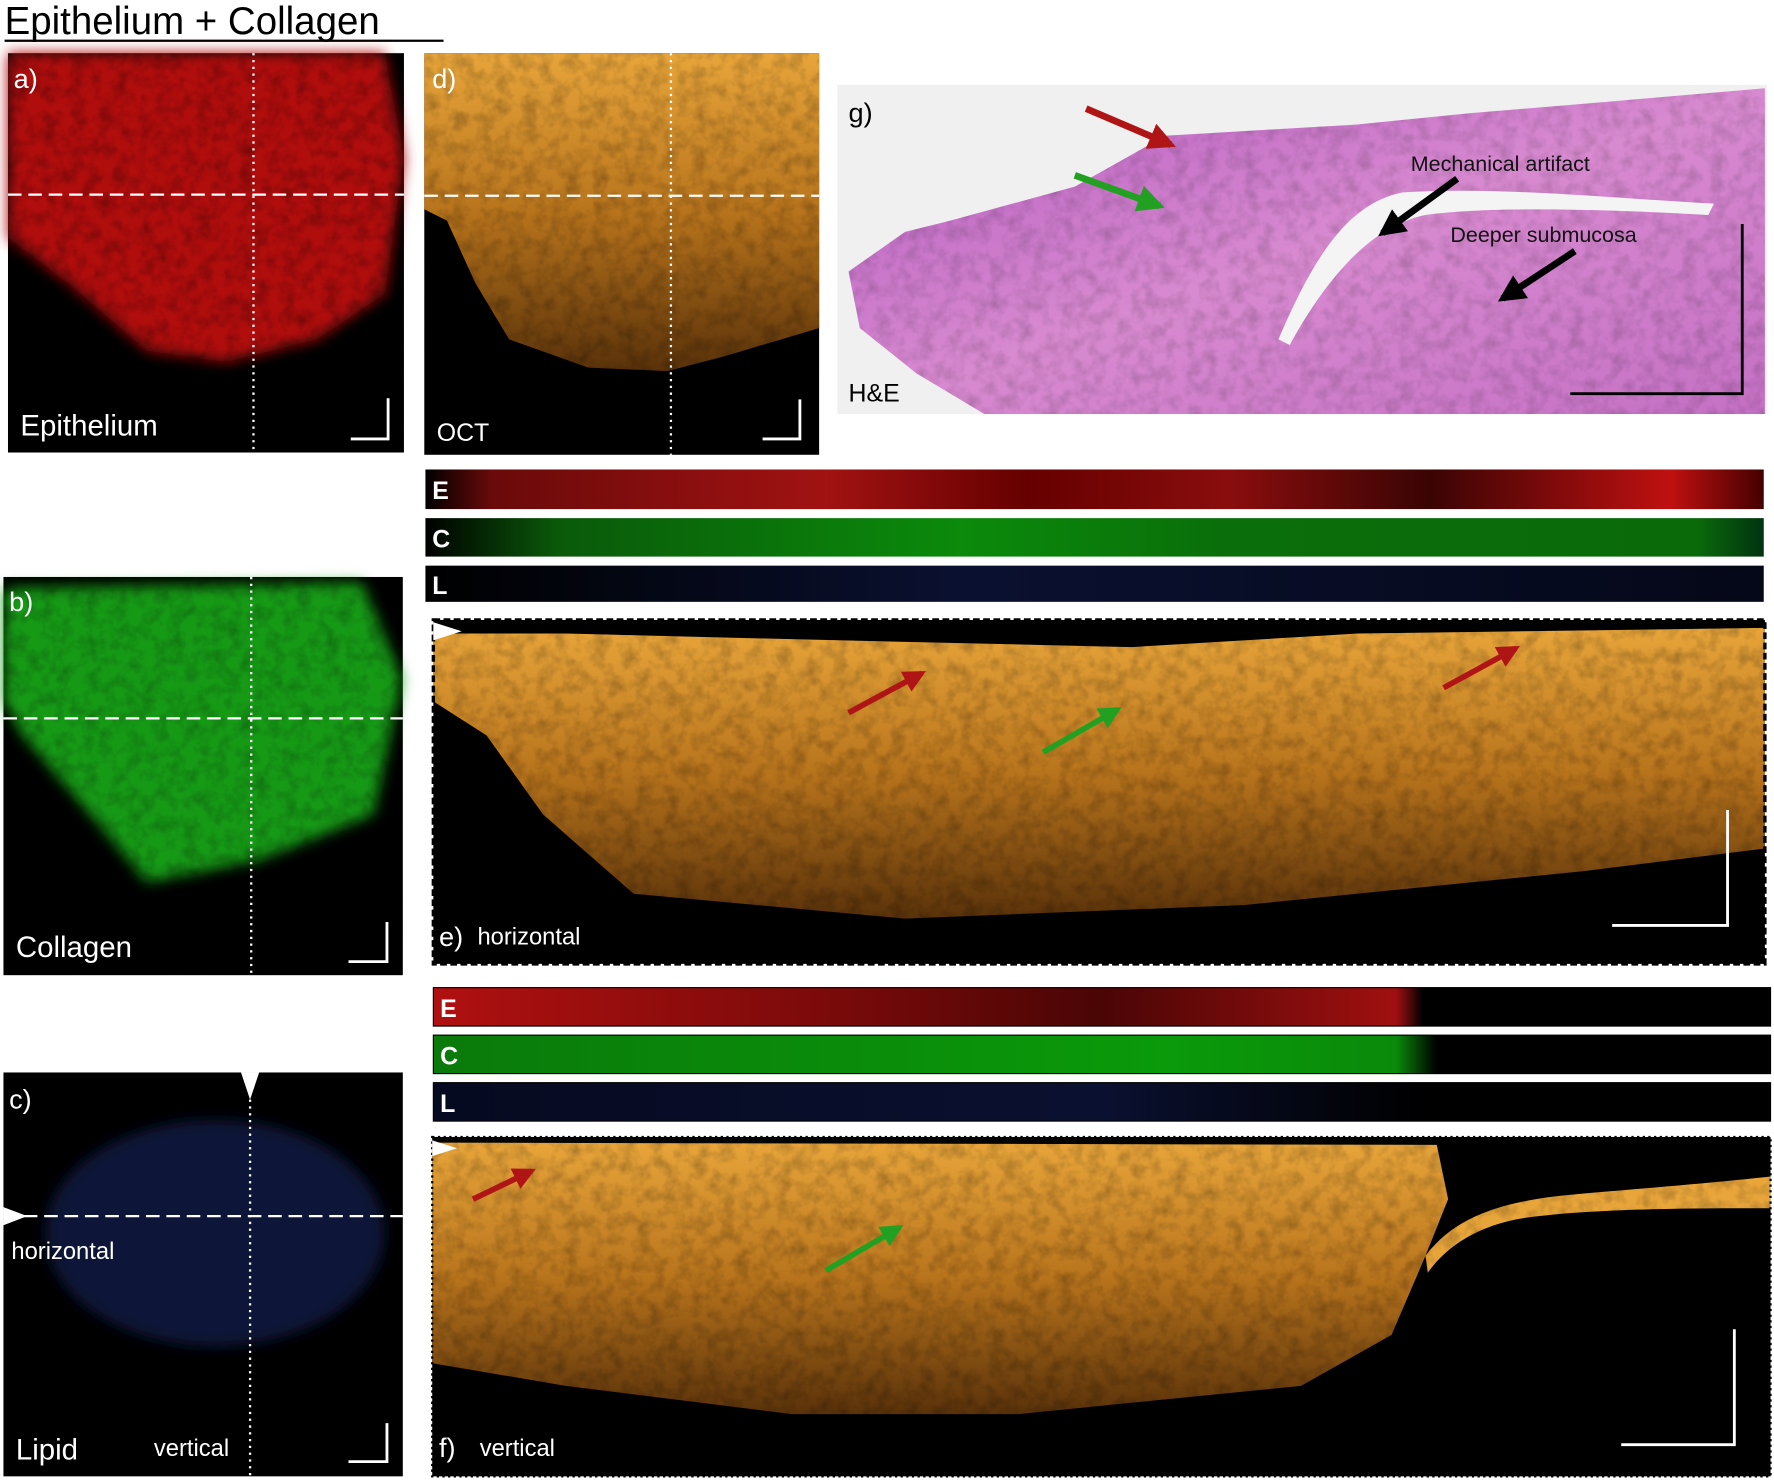  Describe the element at coordinates (26, 78) in the screenshot. I see `panel-label: a)` at that location.